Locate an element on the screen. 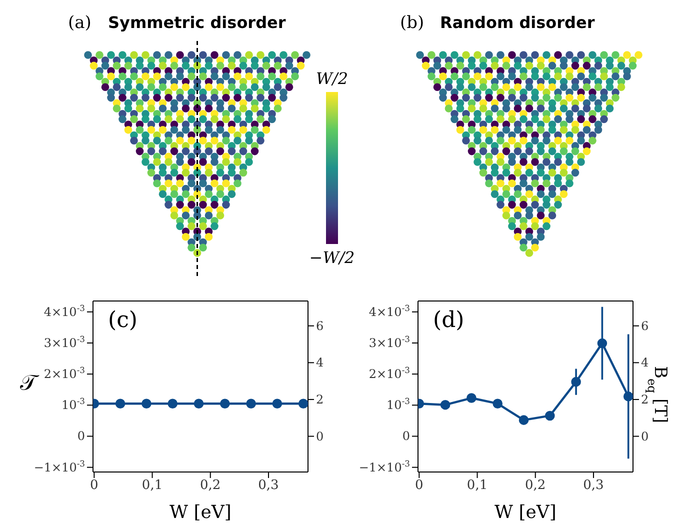 This screenshot has width=678, height=529. text: (a) is located at coordinates (80, 23).